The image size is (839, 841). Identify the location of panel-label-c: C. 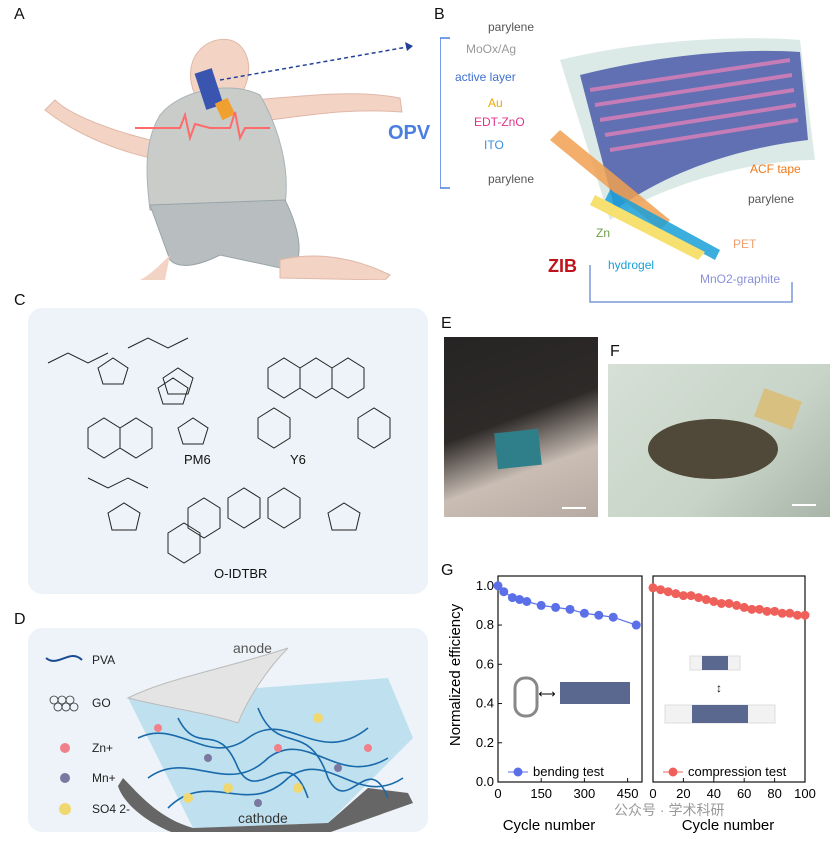
(20, 300).